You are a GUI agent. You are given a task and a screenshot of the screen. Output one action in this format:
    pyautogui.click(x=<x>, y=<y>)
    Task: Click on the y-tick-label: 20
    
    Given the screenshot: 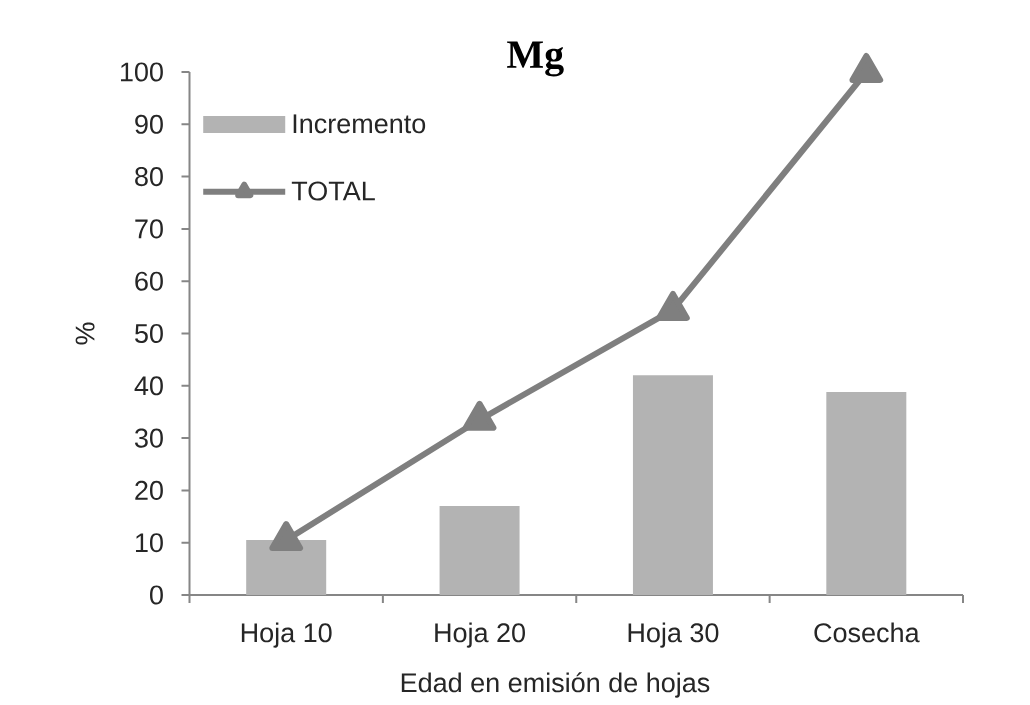 What is the action you would take?
    pyautogui.click(x=149, y=490)
    